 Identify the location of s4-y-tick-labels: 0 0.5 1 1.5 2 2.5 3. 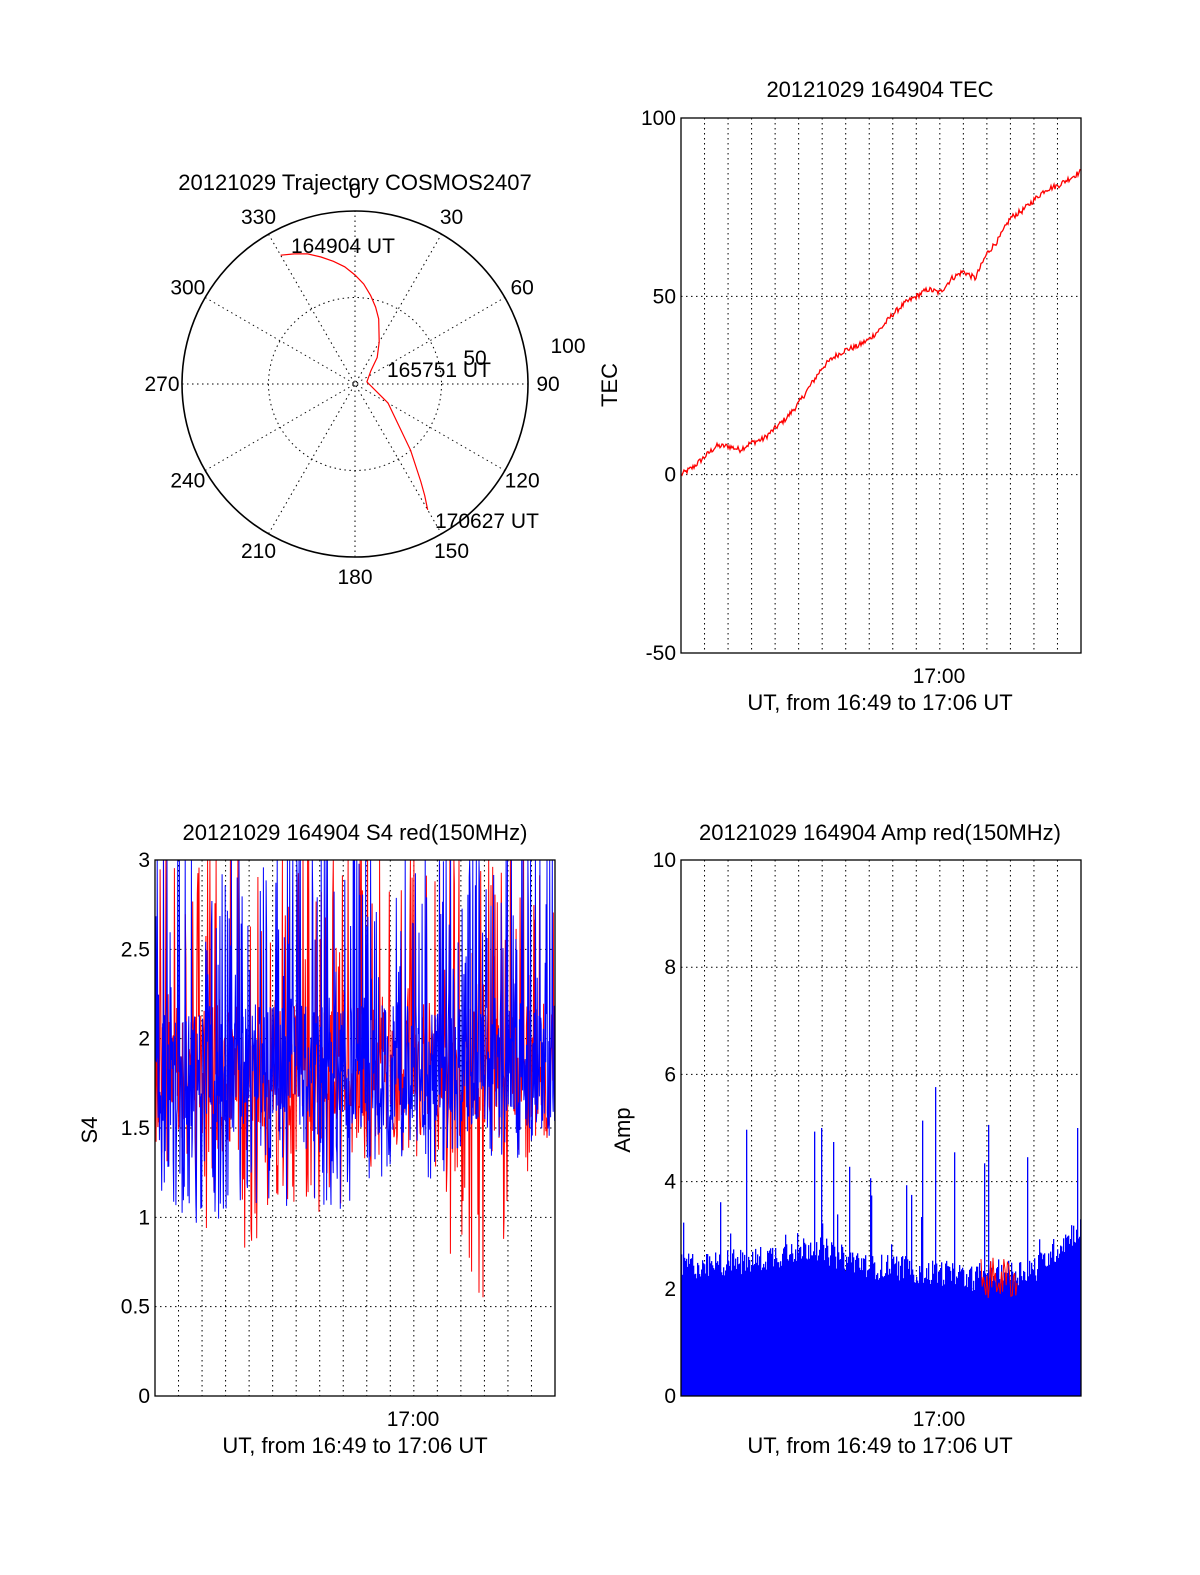
(135, 1128).